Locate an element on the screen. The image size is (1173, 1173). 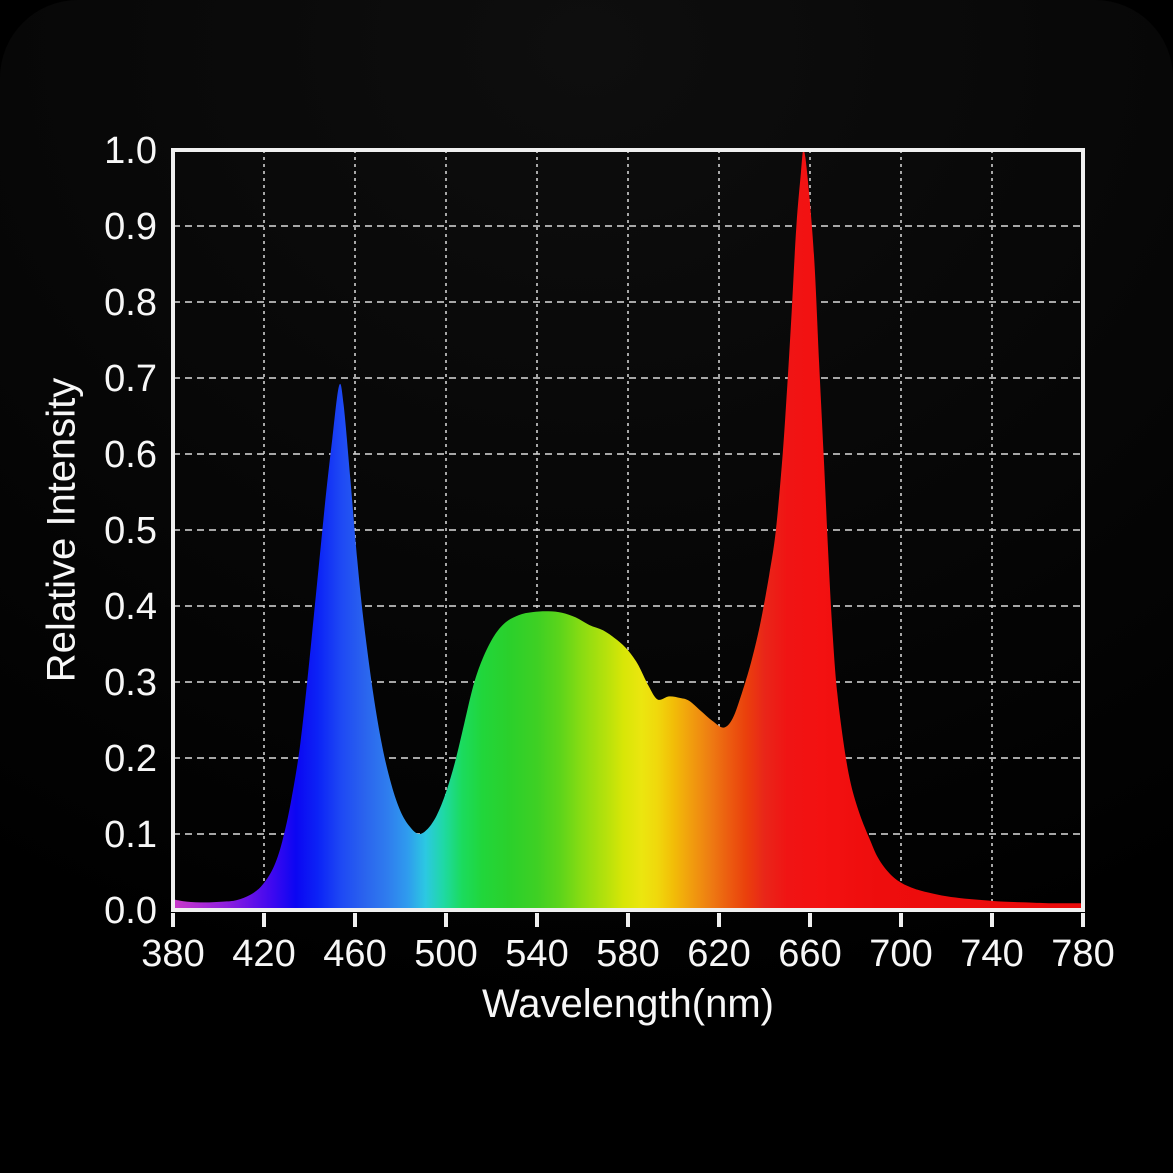
x-axis-tick-labels: 380 420 460 500 540 580 620 660 700 740 780 is located at coordinates (627, 954).